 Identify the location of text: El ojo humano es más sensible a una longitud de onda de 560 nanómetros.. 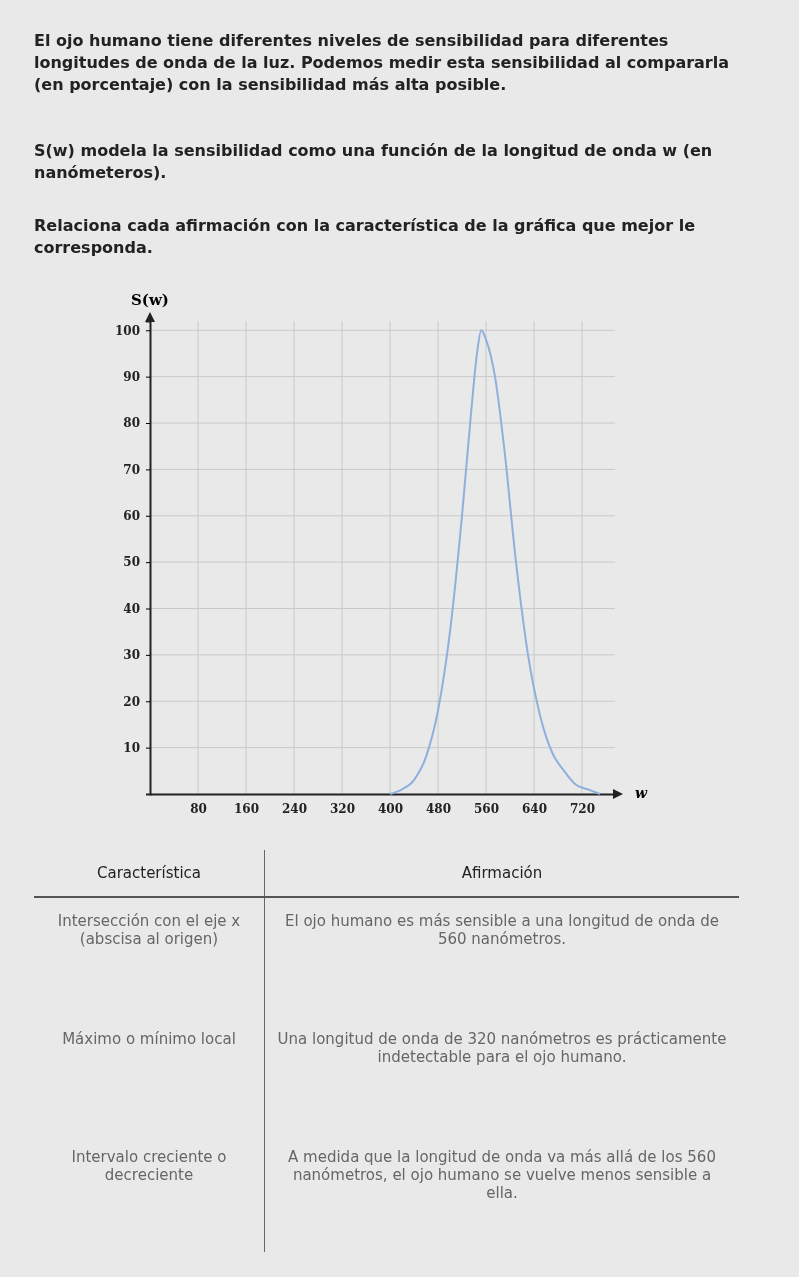
(502, 930).